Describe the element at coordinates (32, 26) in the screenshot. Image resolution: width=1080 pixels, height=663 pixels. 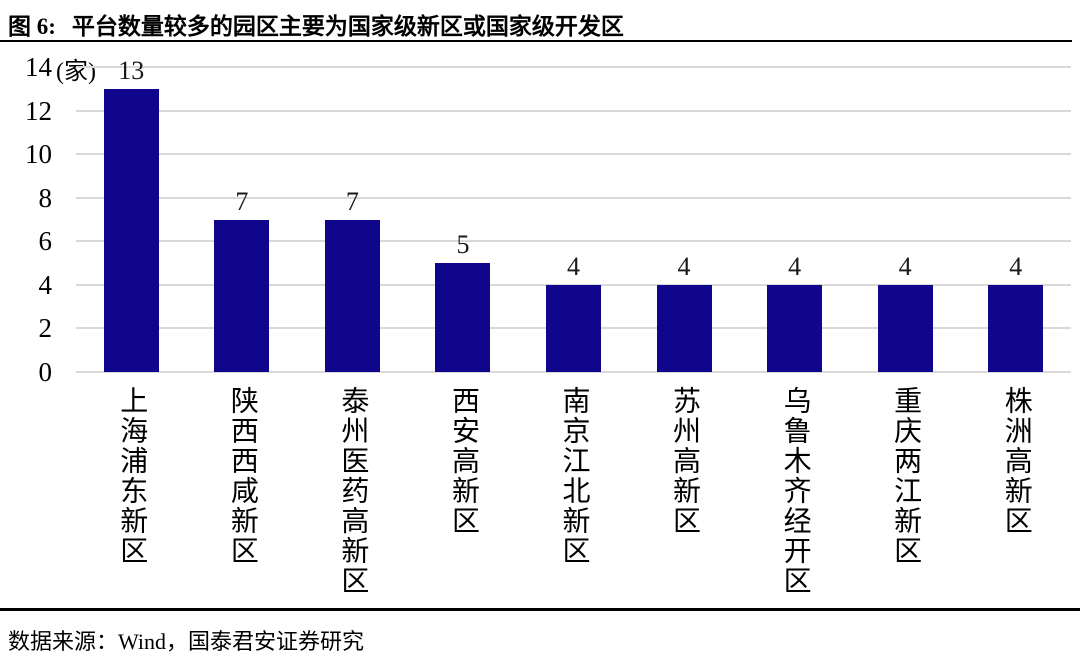
I see `figure-number: 图 6:` at that location.